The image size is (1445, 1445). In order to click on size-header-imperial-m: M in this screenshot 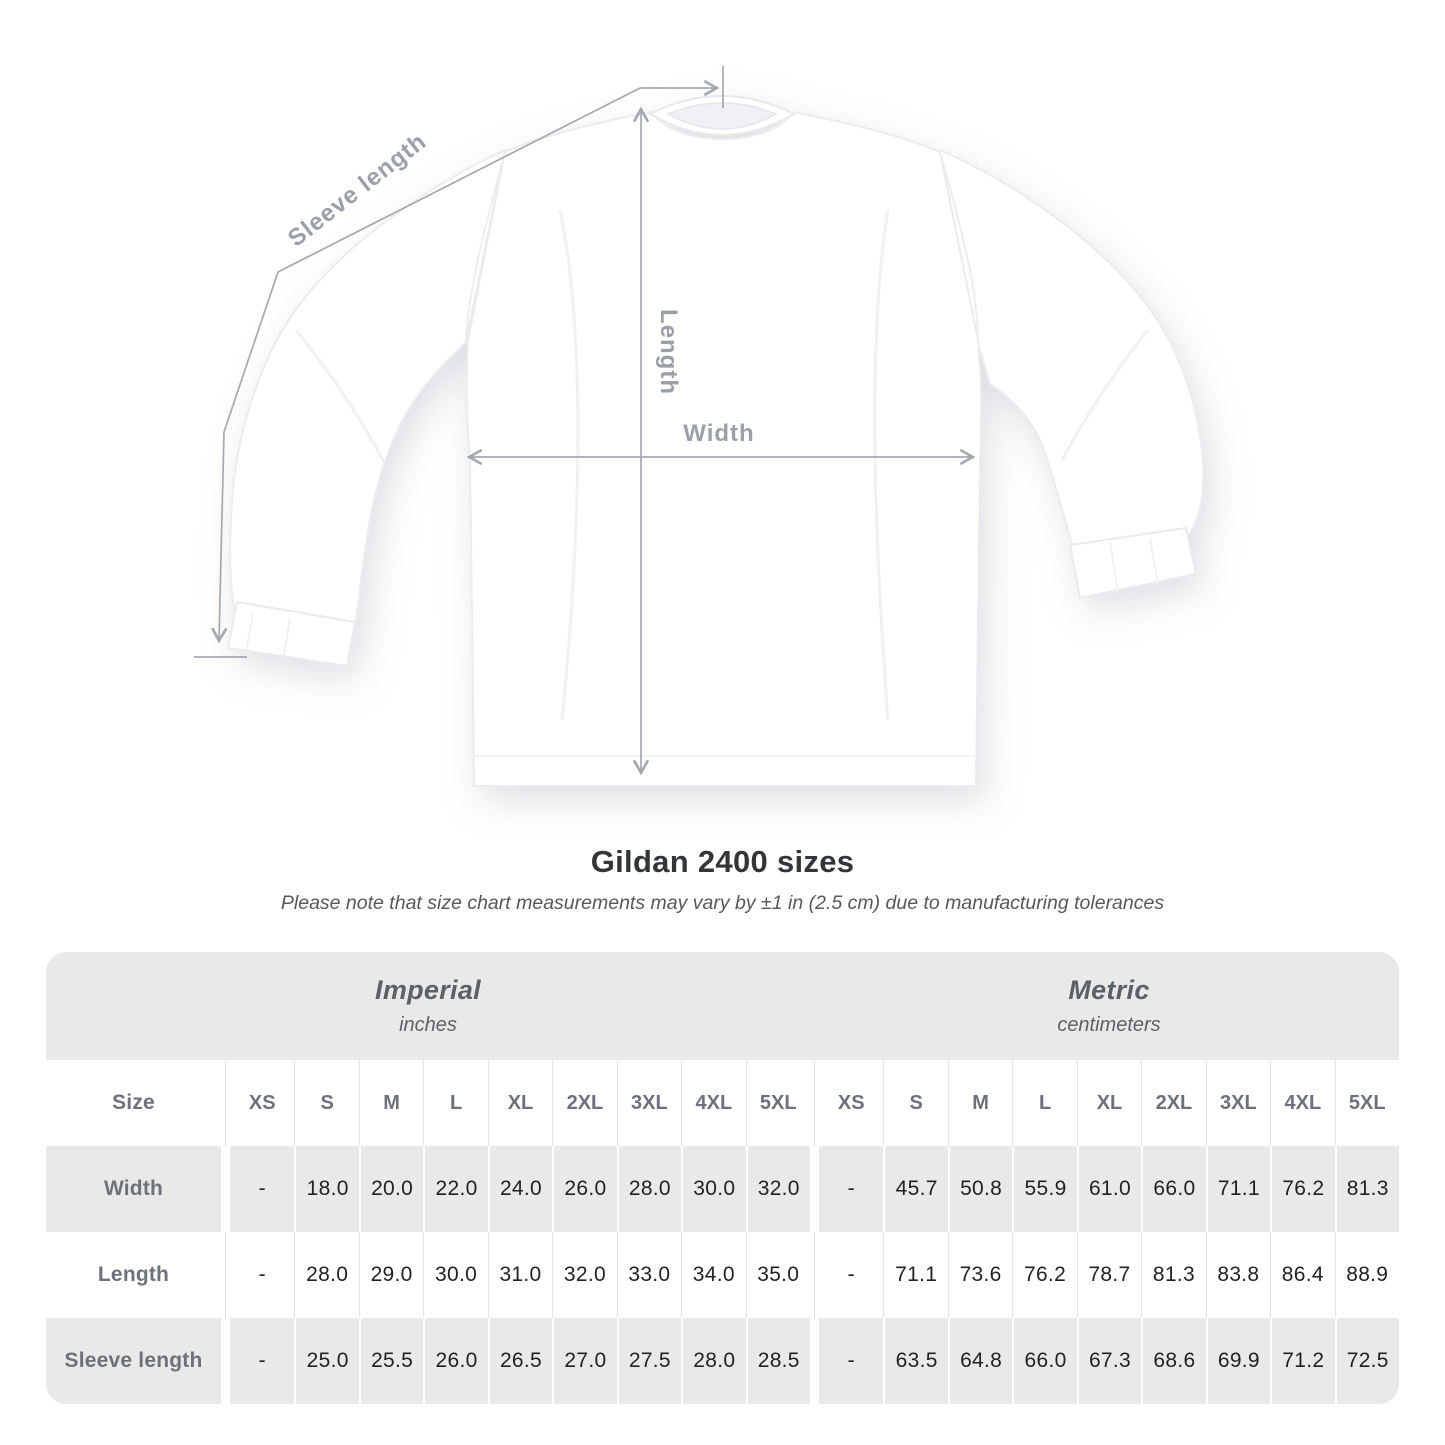, I will do `click(391, 1103)`.